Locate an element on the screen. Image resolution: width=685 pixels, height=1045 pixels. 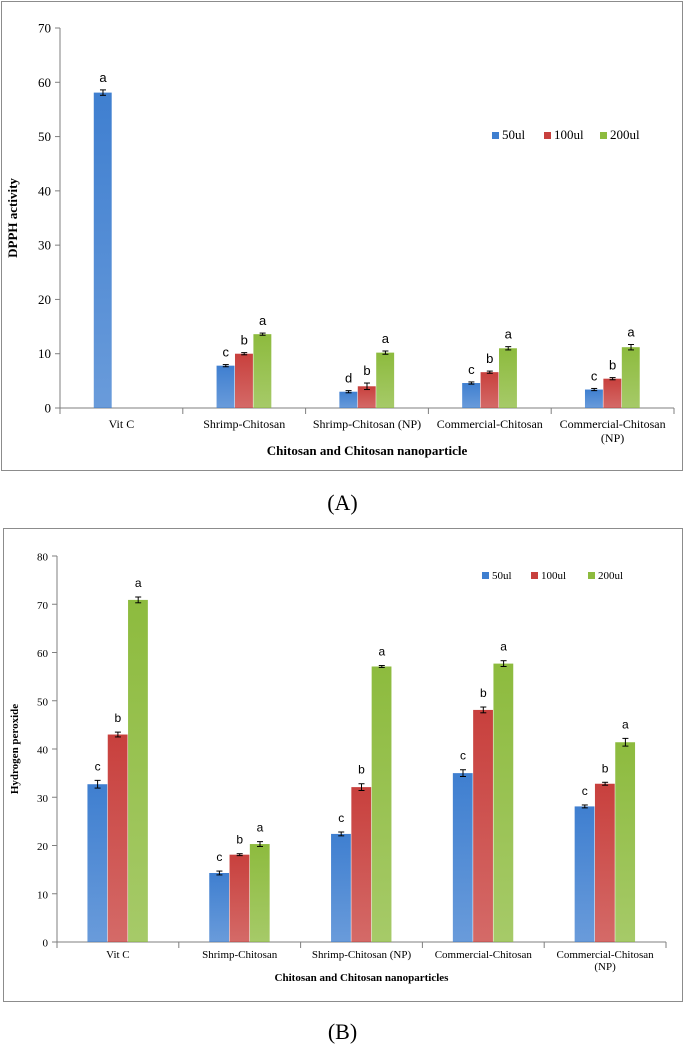
y-tick-label: 80 is located at coordinates (43, 558).